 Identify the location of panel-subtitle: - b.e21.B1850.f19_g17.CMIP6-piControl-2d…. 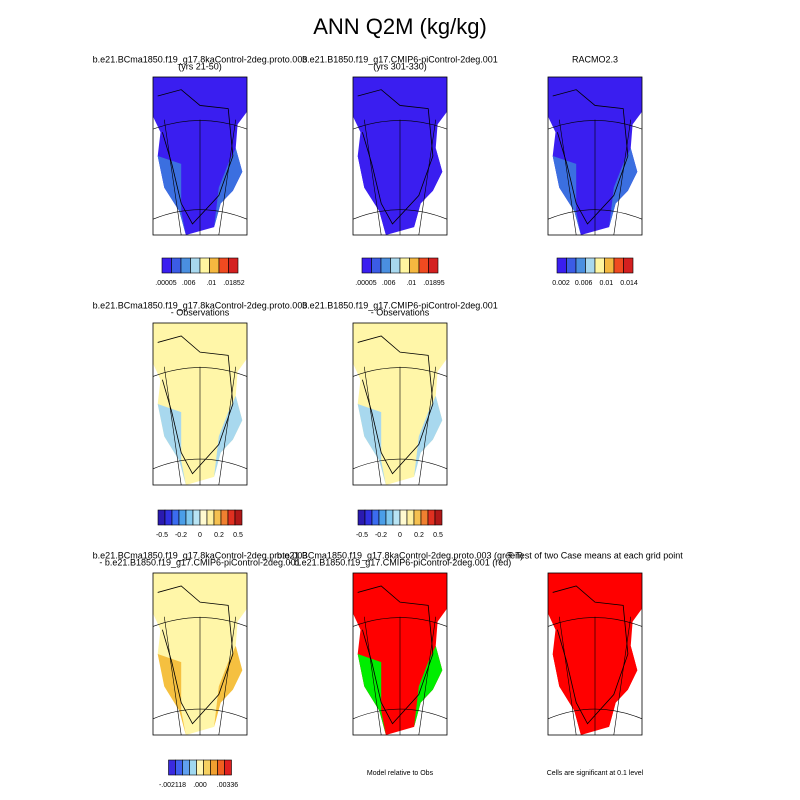
(400, 562).